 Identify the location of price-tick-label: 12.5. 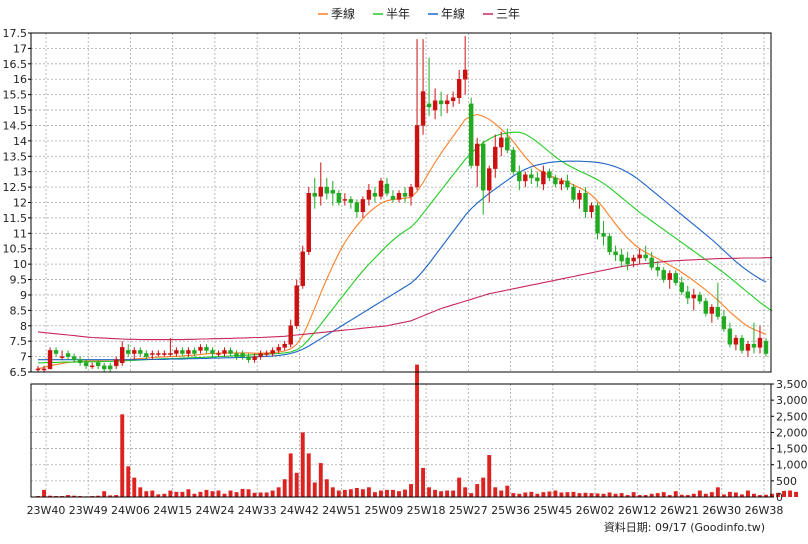
(15, 187).